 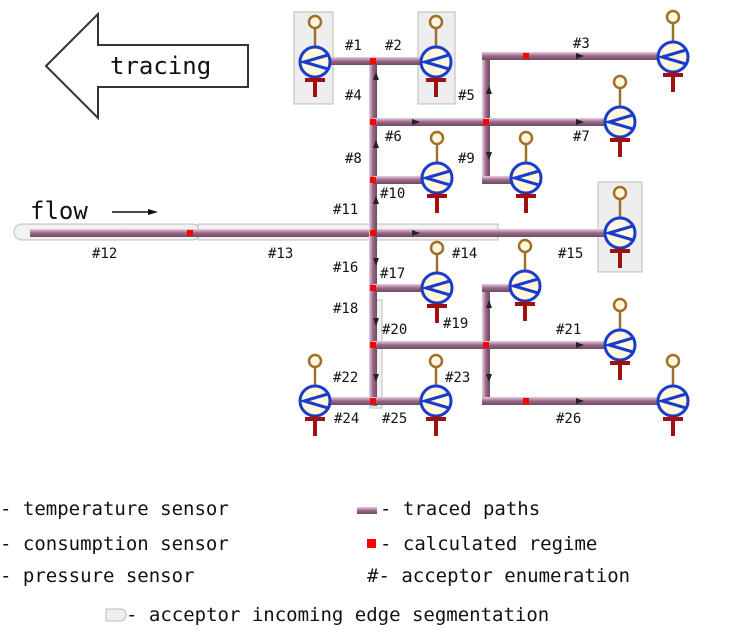 I want to click on legend-temperature: - temperature sensor, so click(x=114, y=509).